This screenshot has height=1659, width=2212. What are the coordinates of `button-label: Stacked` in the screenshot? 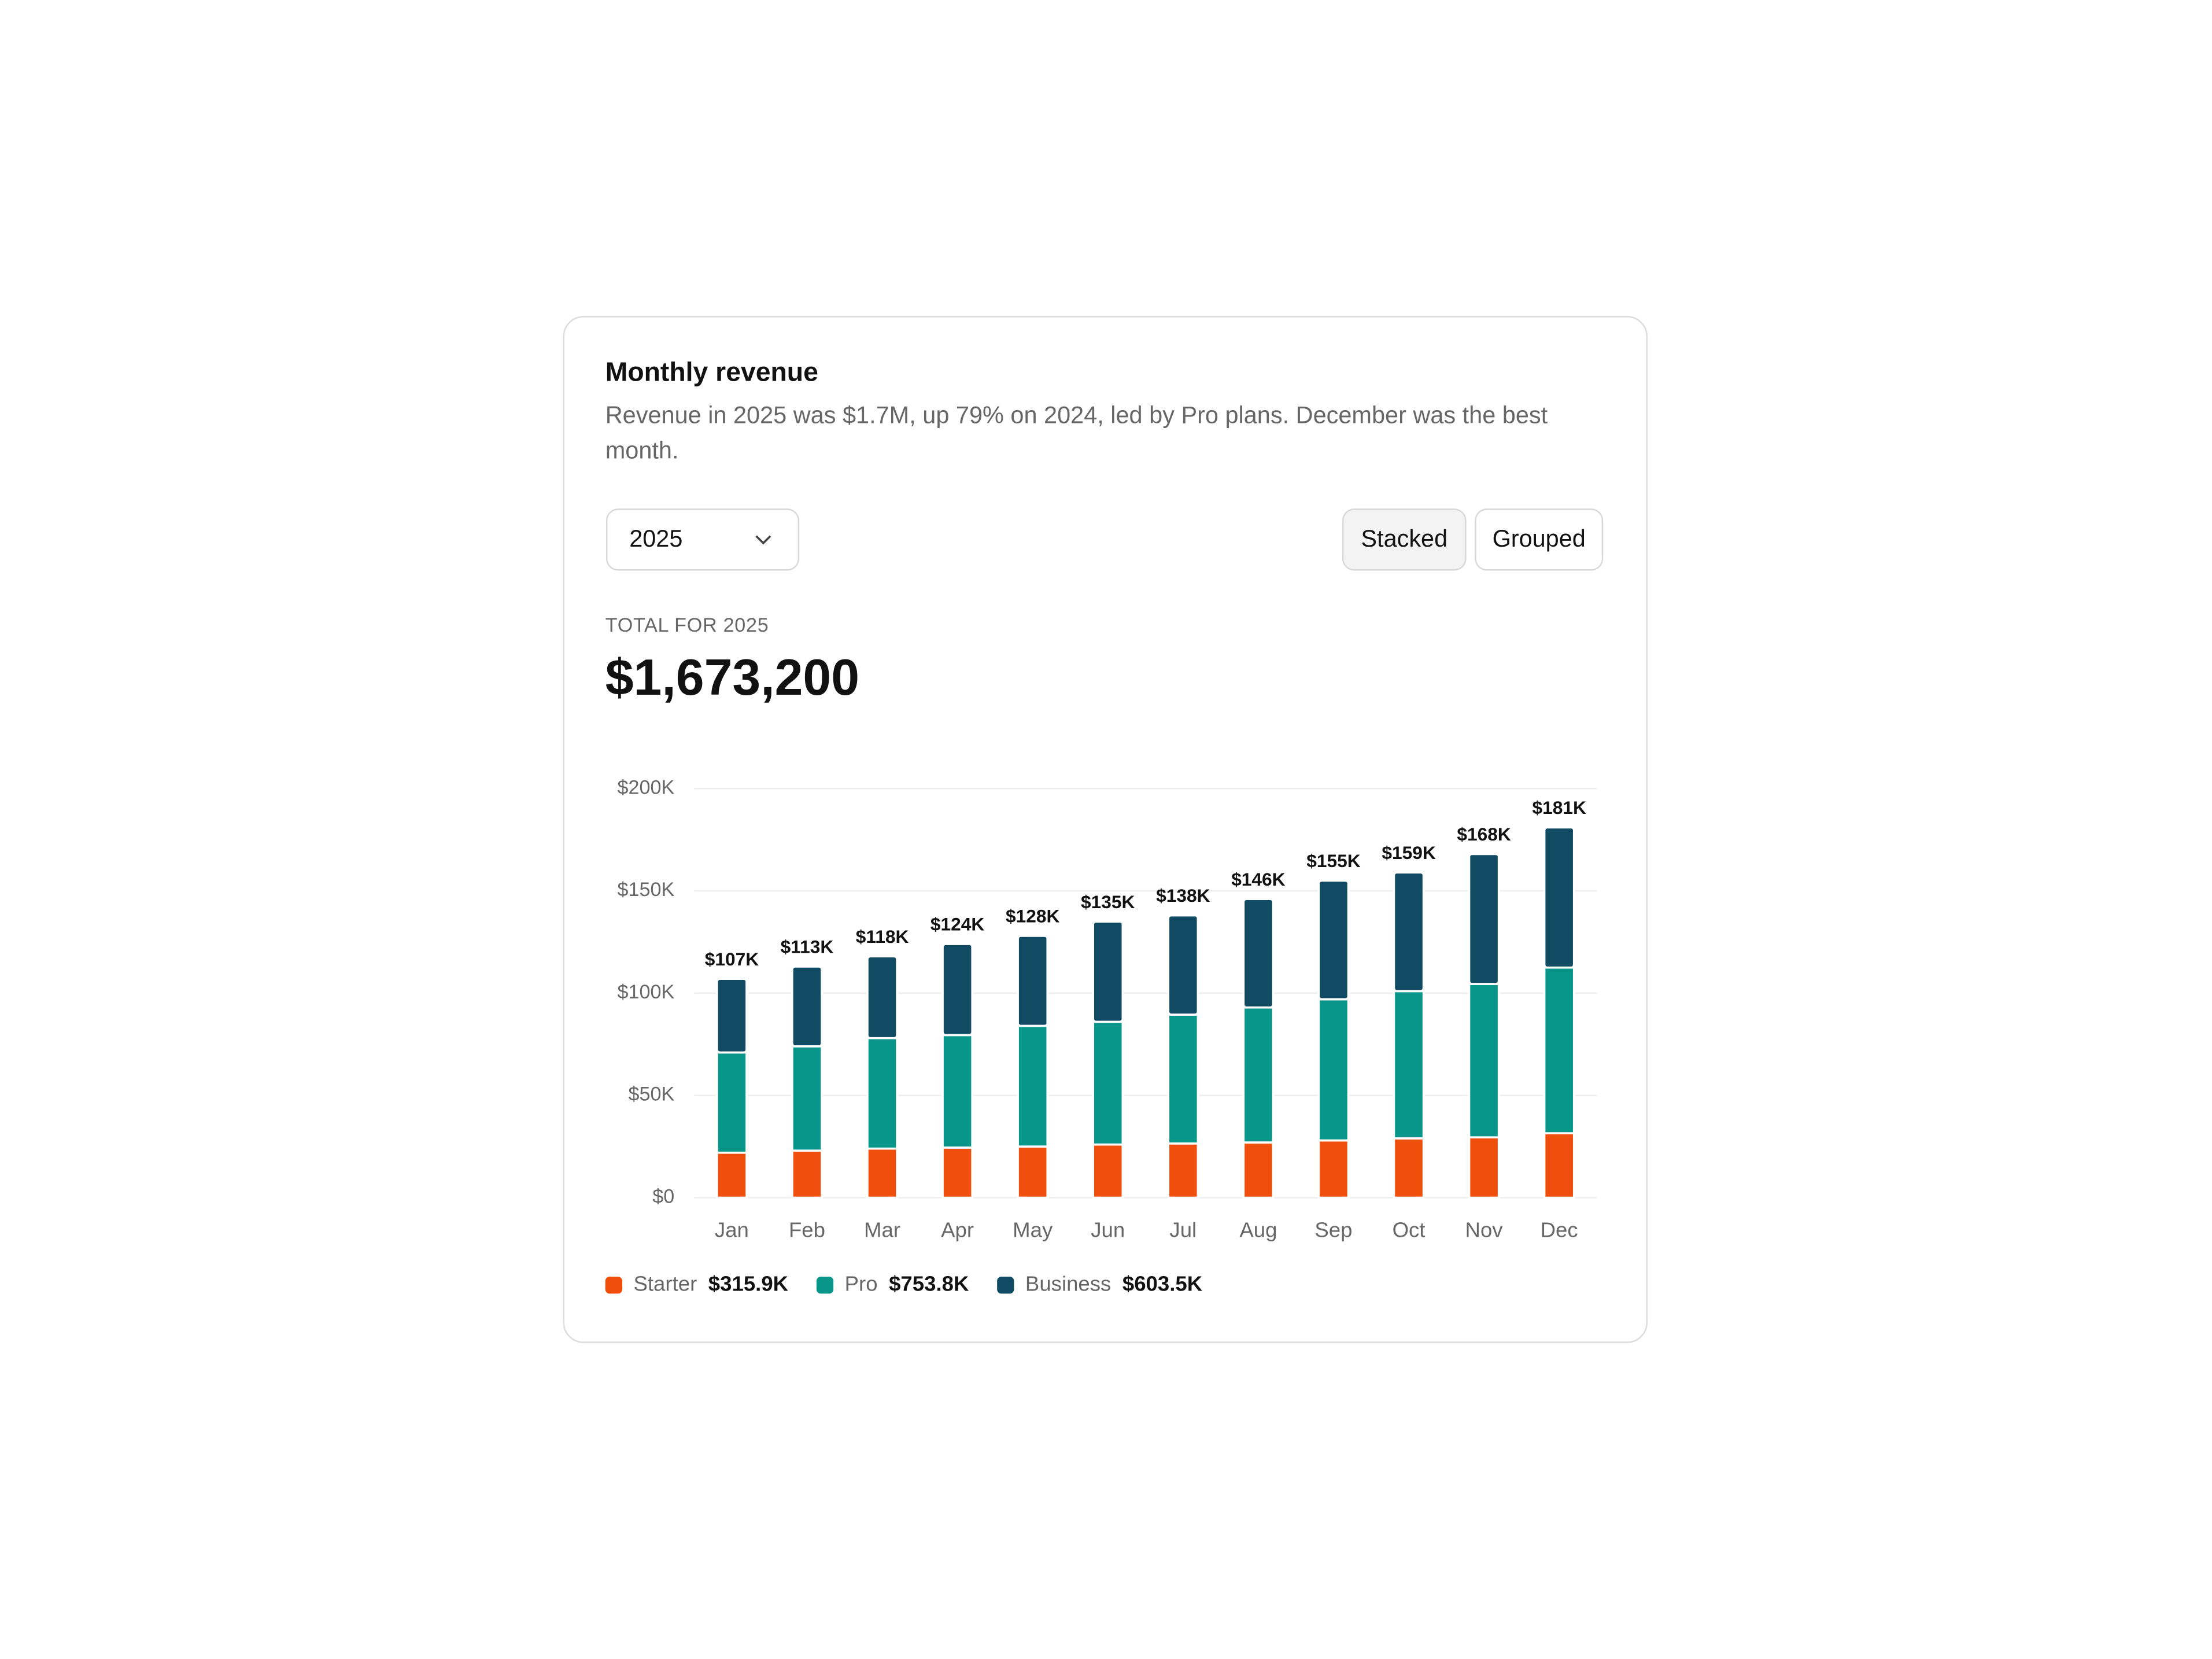 It's located at (1404, 538).